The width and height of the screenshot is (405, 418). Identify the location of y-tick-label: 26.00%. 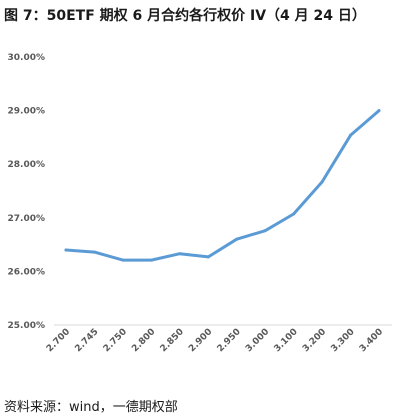
(27, 272).